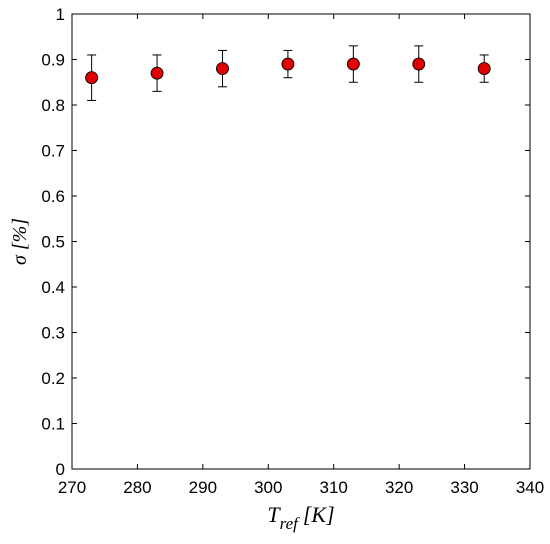 This screenshot has width=550, height=544. Describe the element at coordinates (60, 14) in the screenshot. I see `y-tick-label: 1` at that location.